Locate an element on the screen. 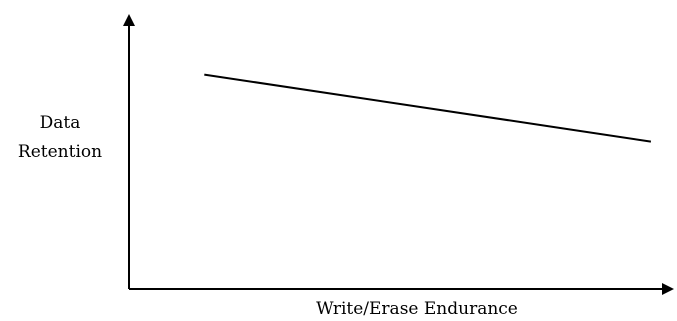  series-layer is located at coordinates (428, 108).